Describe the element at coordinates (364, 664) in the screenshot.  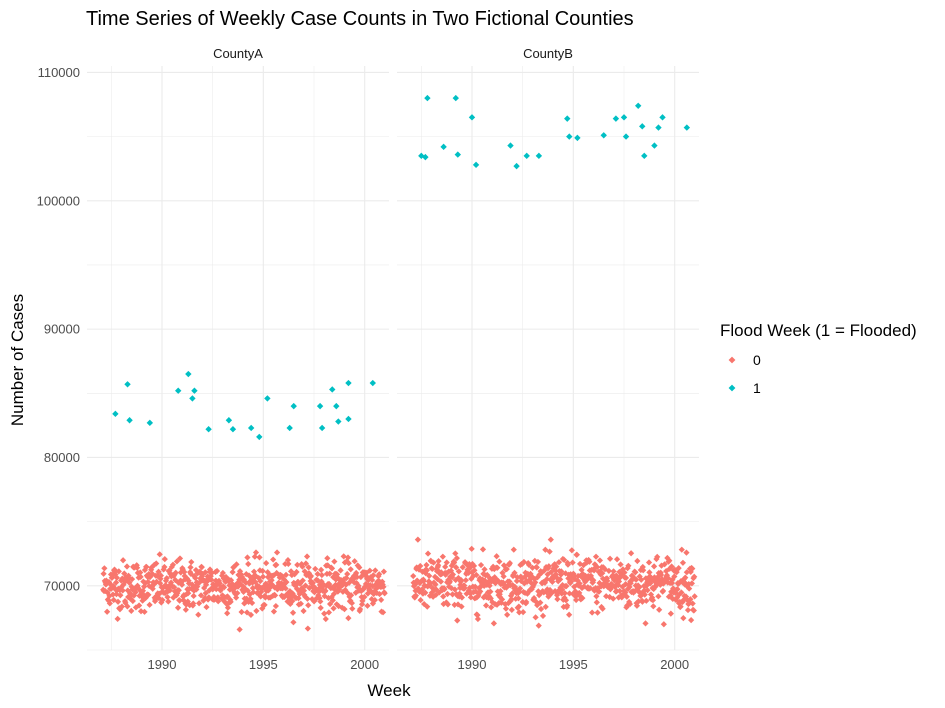
I see `x-tick-label: 2000` at that location.